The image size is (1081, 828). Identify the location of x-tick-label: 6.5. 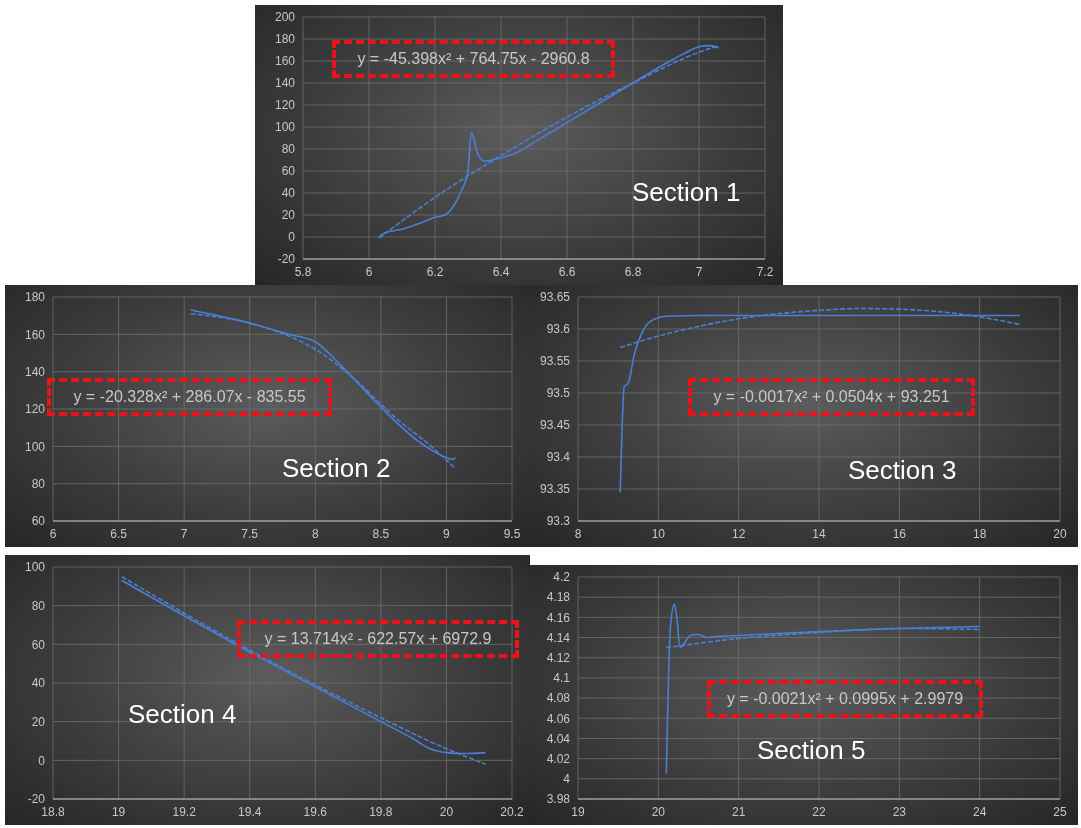
(119, 533).